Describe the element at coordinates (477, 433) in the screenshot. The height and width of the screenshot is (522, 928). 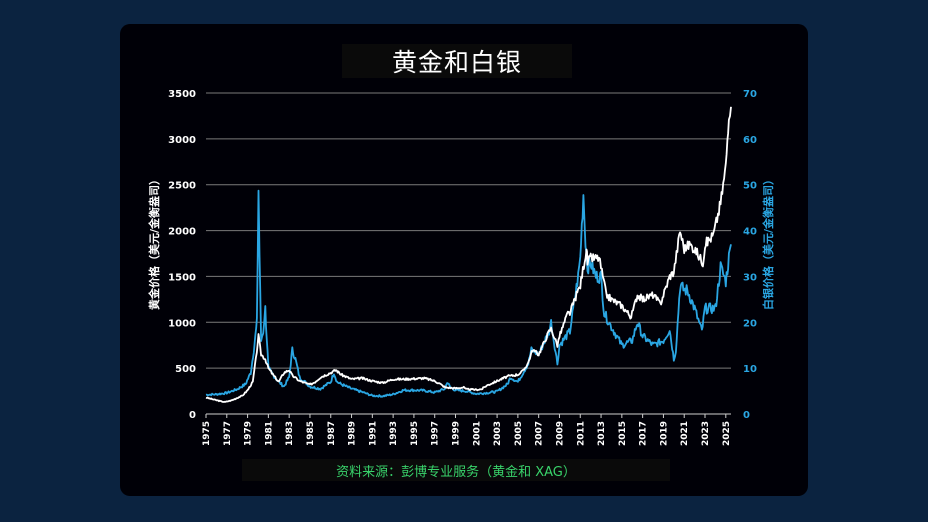
I see `x-tick-label: 2001` at that location.